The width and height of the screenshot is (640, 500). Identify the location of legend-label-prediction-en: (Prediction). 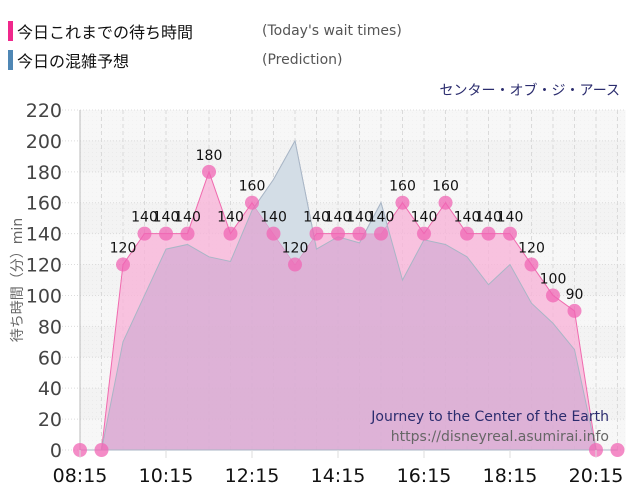
(302, 60).